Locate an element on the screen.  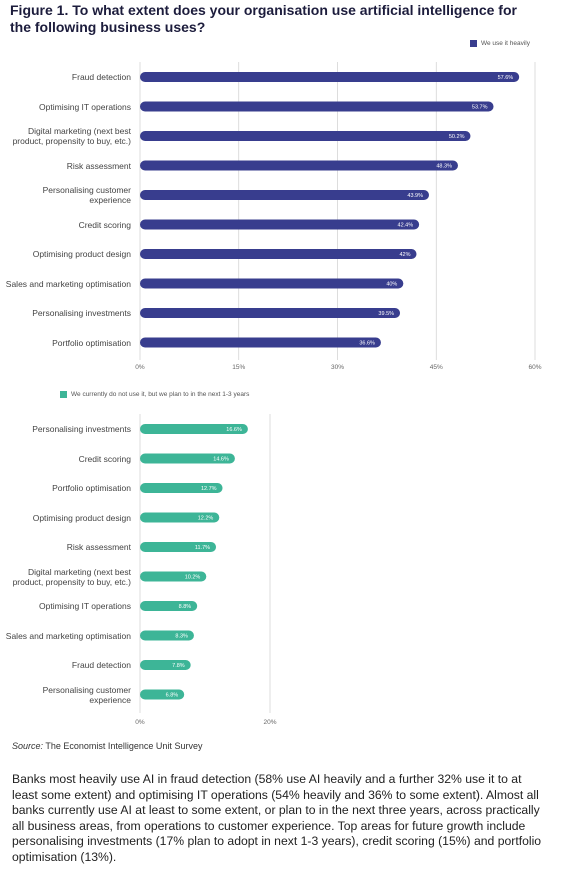
value-label: 10.2% is located at coordinates (193, 578).